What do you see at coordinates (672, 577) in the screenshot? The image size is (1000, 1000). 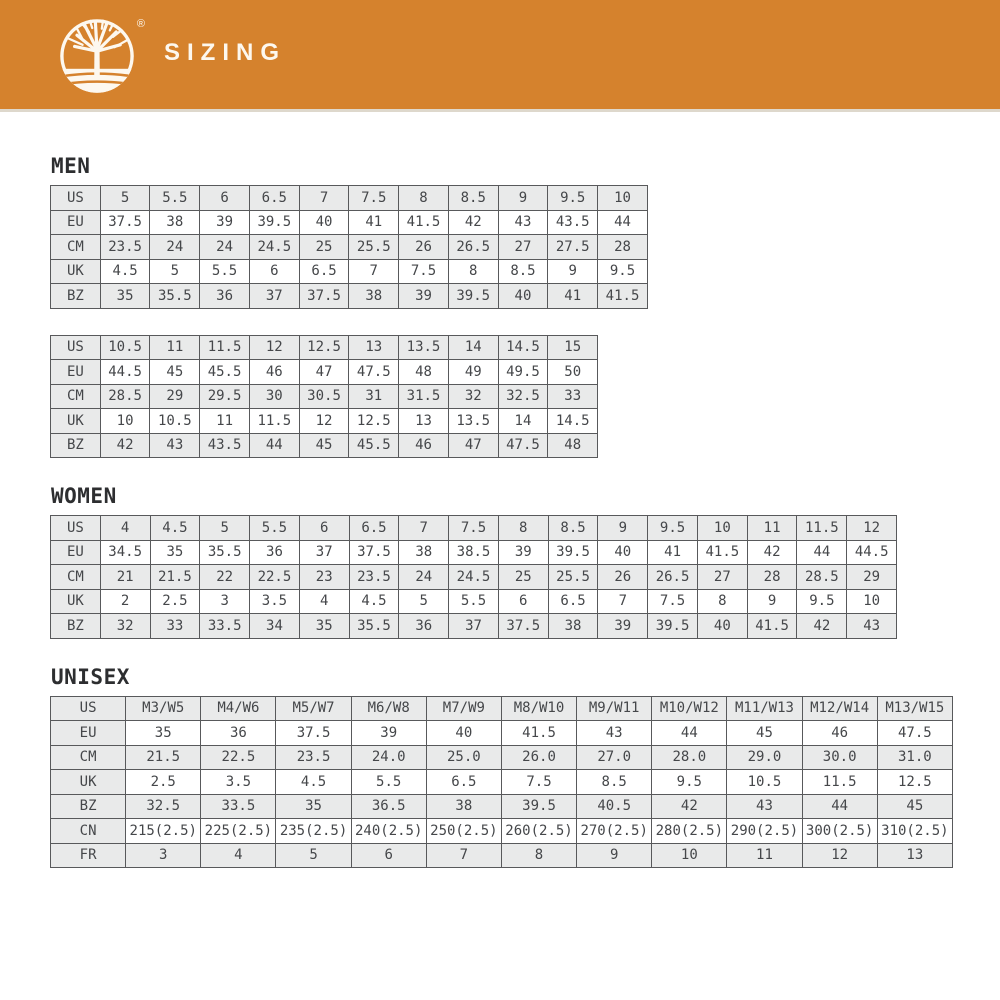 I see `size-cell: 26.5` at bounding box center [672, 577].